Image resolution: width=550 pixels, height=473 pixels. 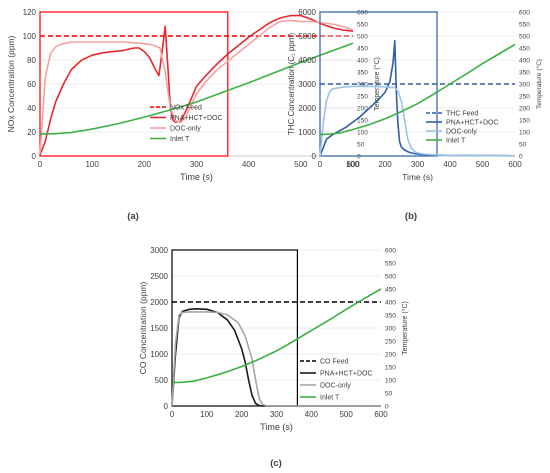 I want to click on y-axis-label: THC Concentration (C₁ ppm), so click(x=291, y=84).